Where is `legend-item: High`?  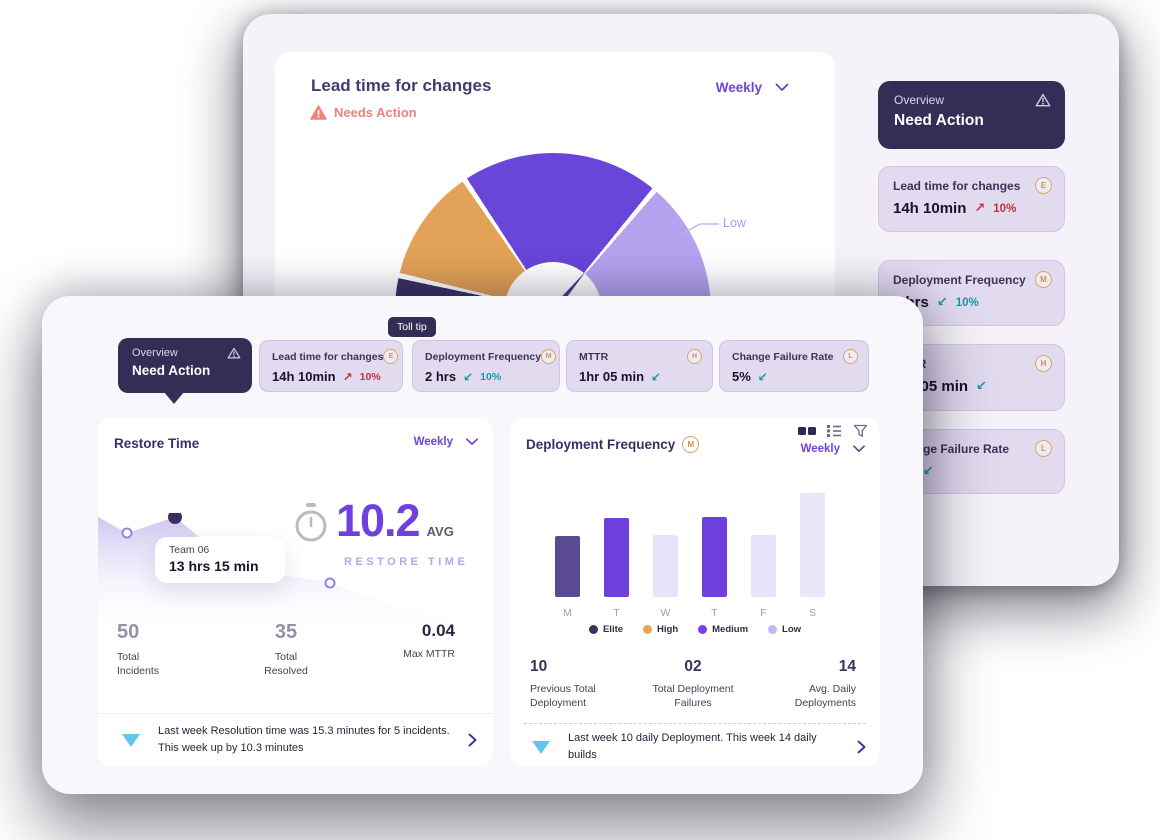 legend-item: High is located at coordinates (660, 629).